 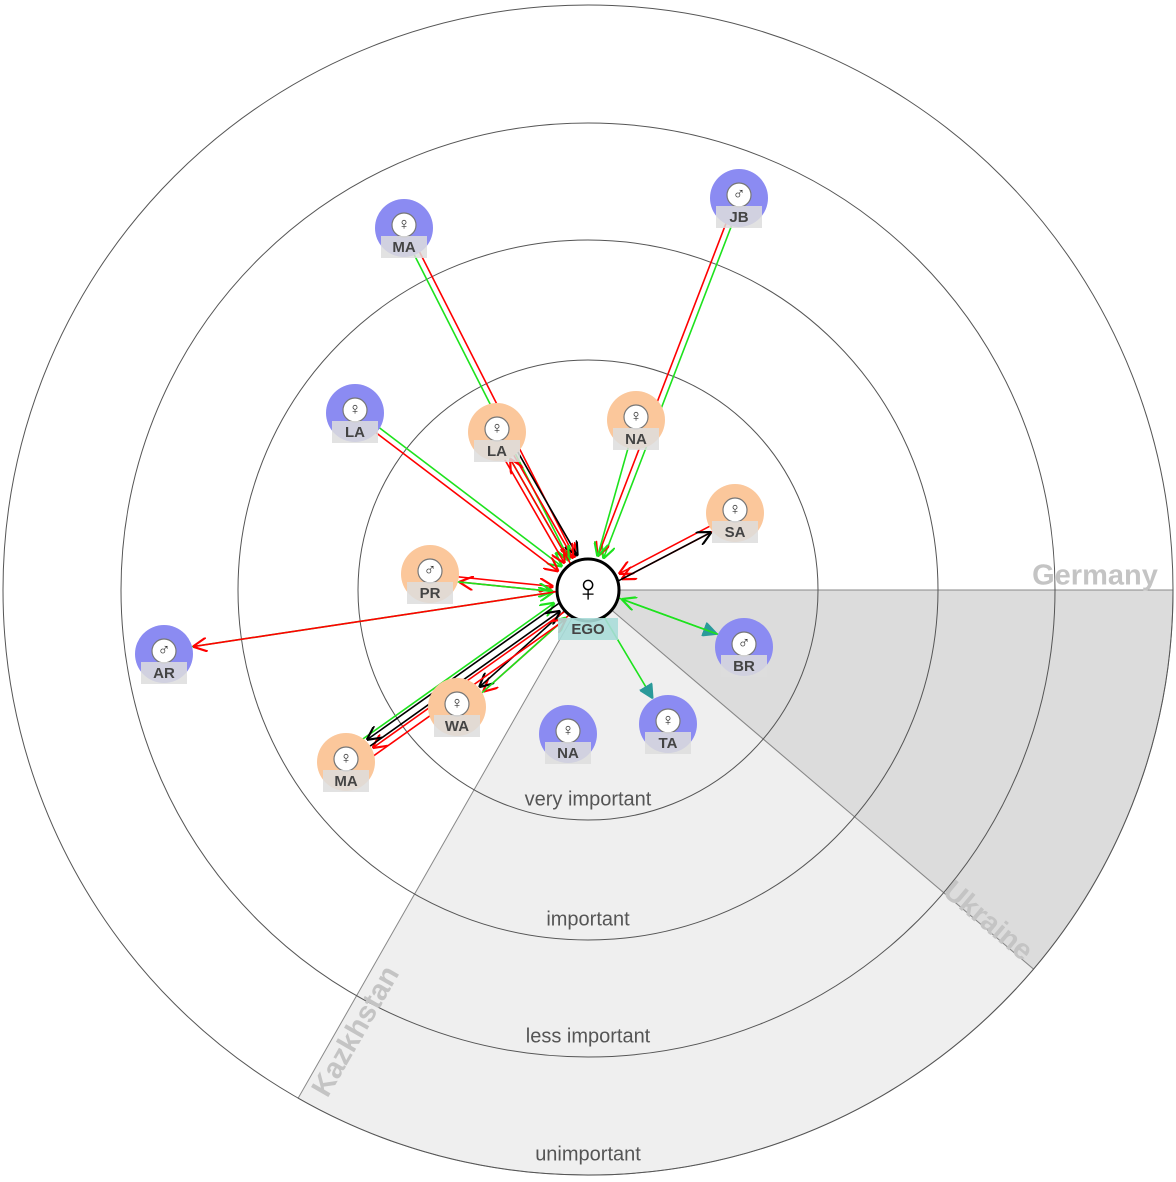 What do you see at coordinates (1095, 576) in the screenshot?
I see `sector-label: Germany` at bounding box center [1095, 576].